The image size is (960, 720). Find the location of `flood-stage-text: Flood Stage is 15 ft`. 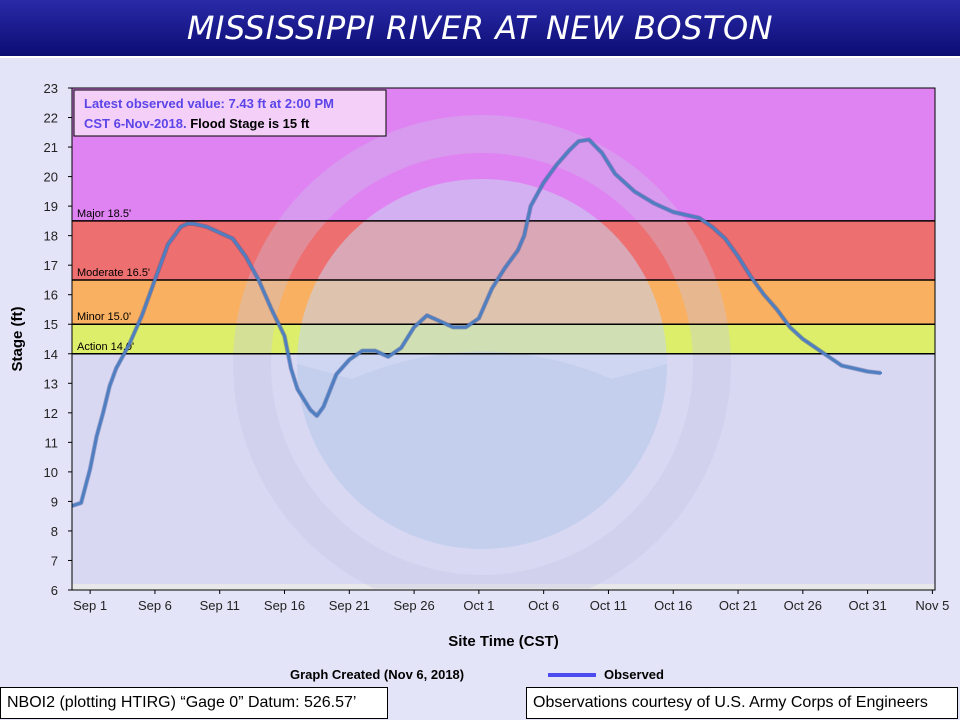

flood-stage-text: Flood Stage is 15 ft is located at coordinates (248, 123).